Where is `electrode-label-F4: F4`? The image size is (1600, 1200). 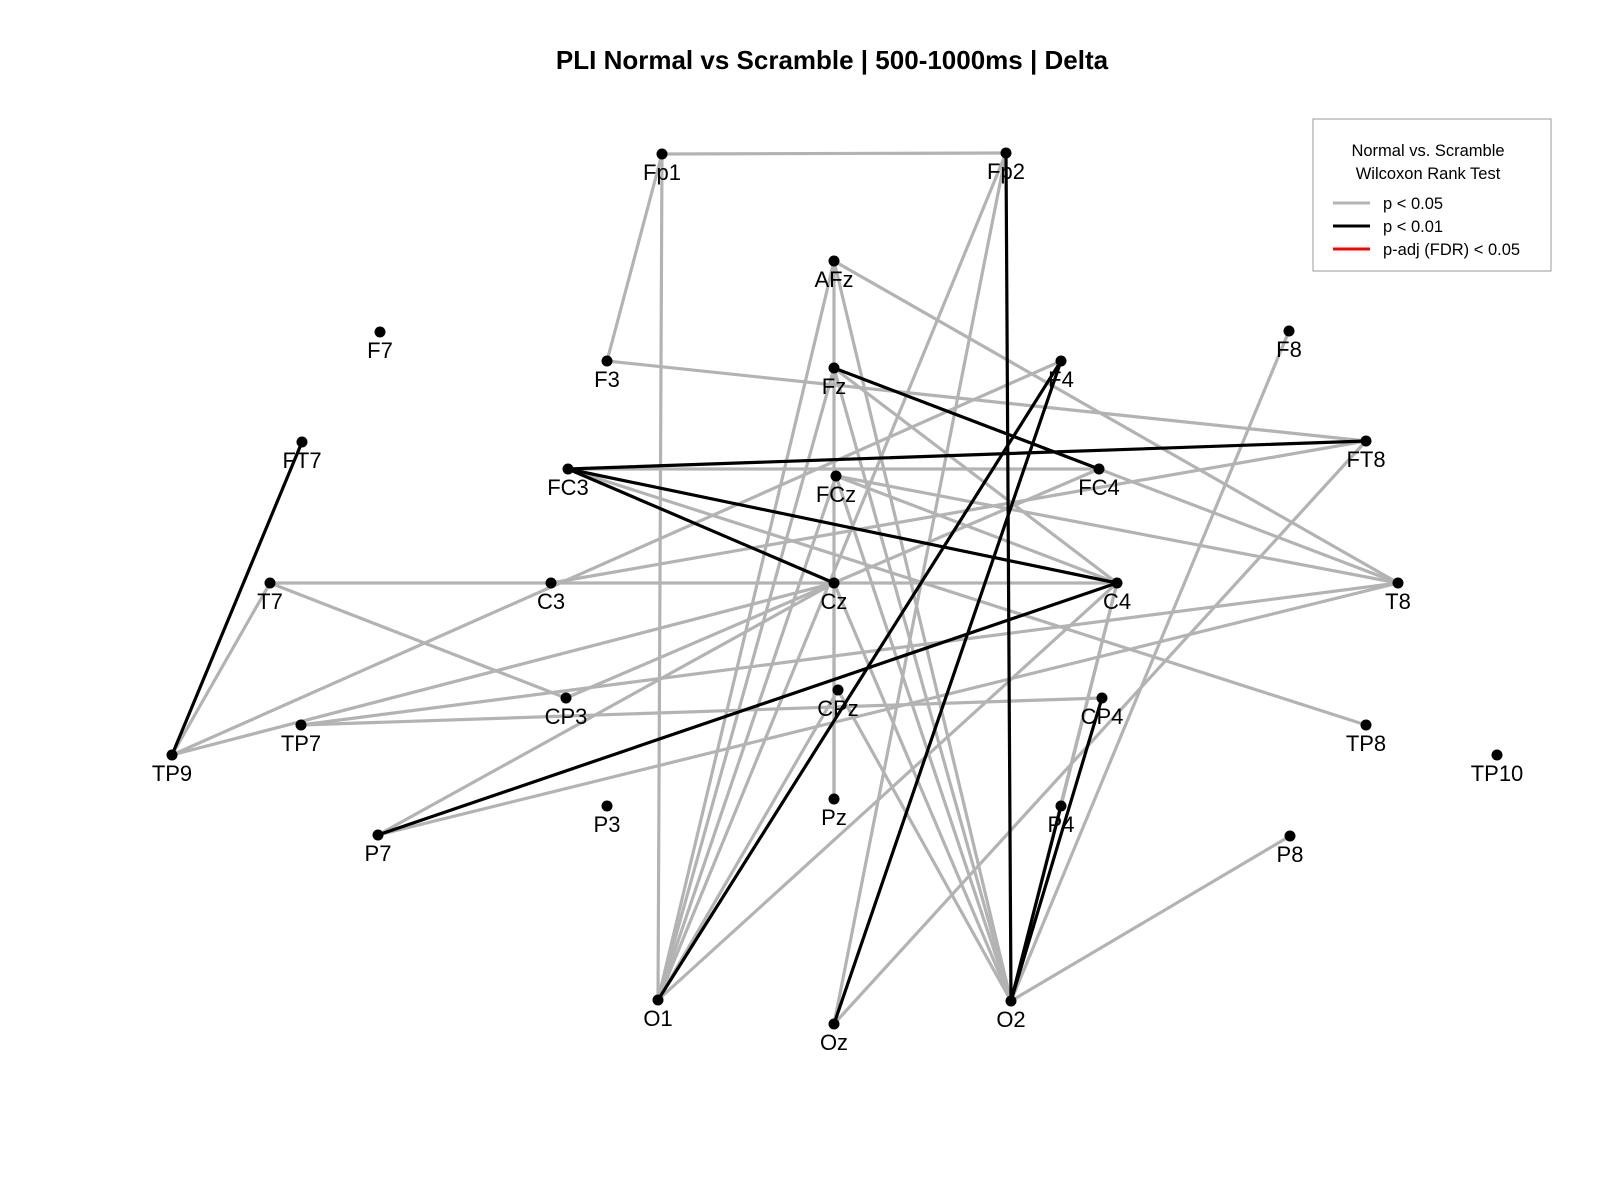 electrode-label-F4: F4 is located at coordinates (1061, 379).